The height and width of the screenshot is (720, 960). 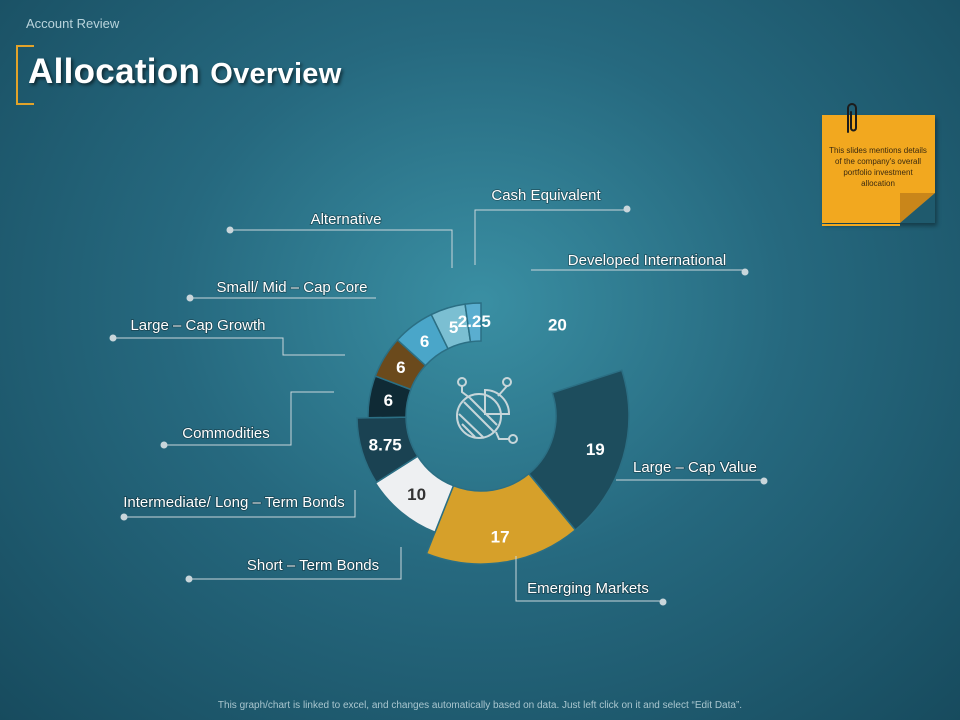 I want to click on leader-dot-alternative, so click(x=230, y=230).